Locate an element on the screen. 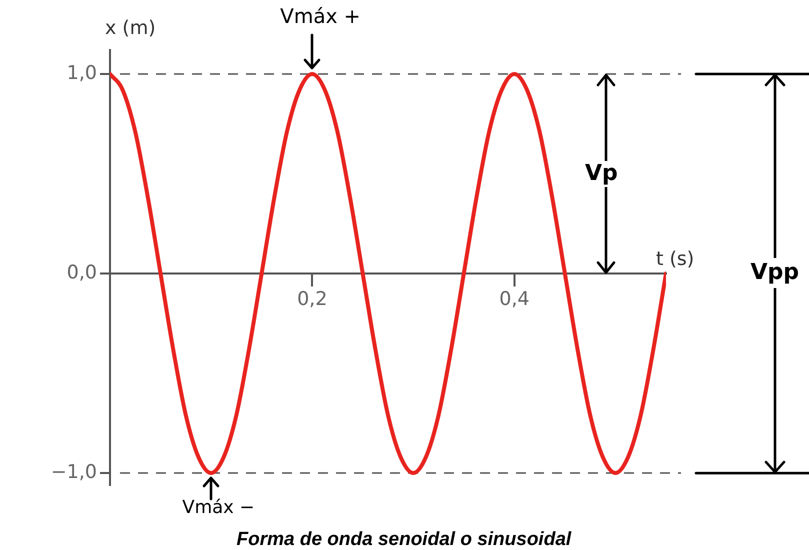 Image resolution: width=809 pixels, height=550 pixels. text: Forma de onda senoidal o sinusoidal is located at coordinates (404, 539).